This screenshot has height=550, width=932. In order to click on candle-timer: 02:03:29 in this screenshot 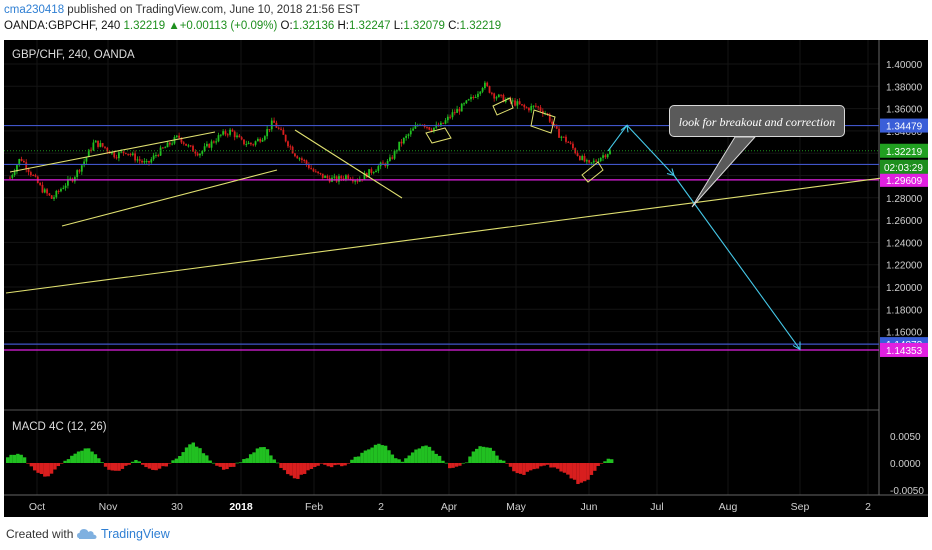, I will do `click(903, 168)`.